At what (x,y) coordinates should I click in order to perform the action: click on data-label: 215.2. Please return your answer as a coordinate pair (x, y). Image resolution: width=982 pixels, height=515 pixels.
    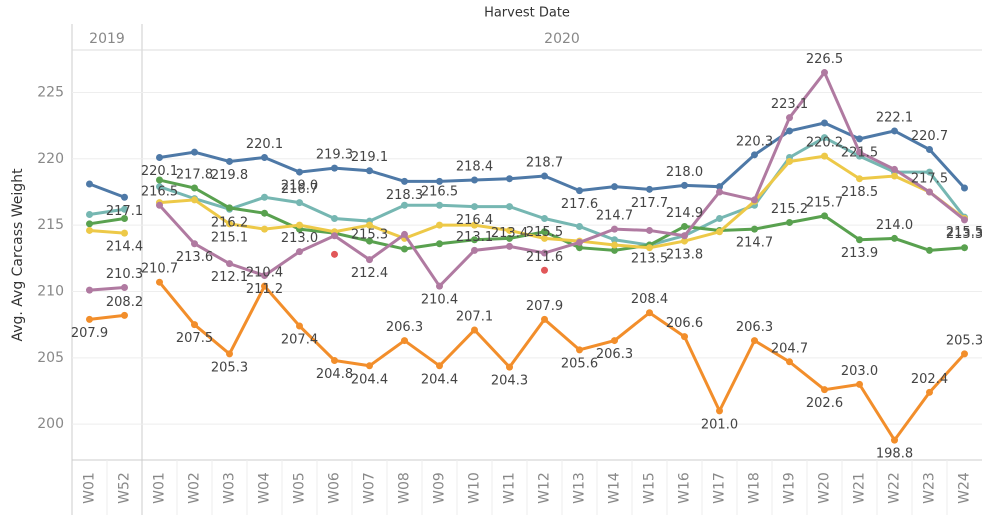
    Looking at the image, I should click on (789, 209).